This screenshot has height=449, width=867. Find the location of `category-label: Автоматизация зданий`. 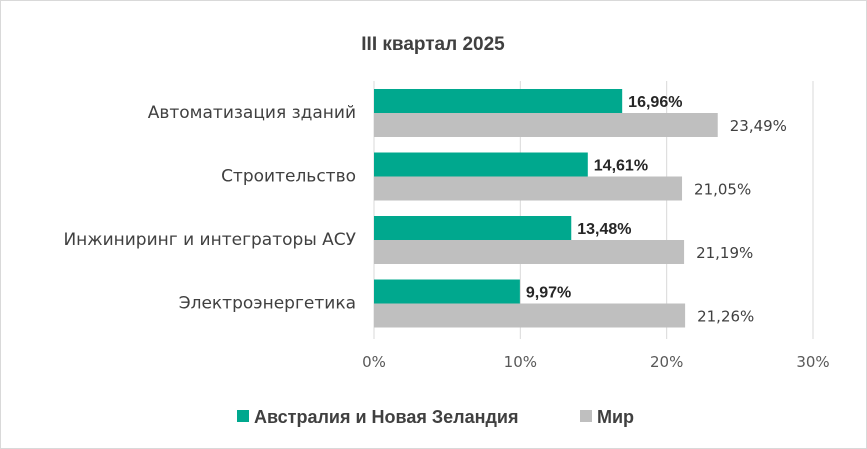

category-label: Автоматизация зданий is located at coordinates (252, 113).